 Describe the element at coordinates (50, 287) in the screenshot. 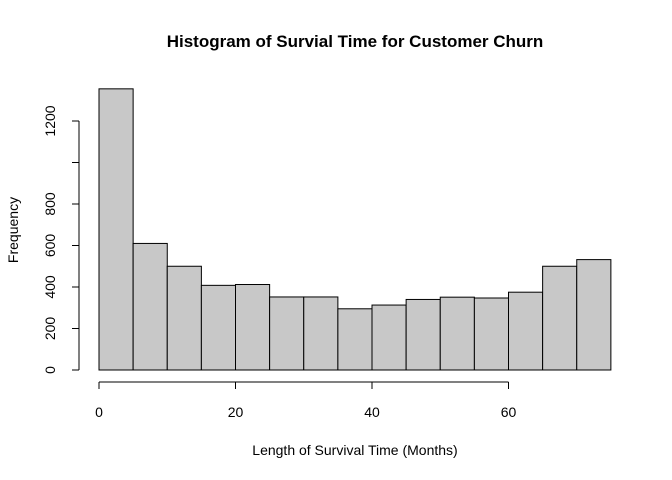

I see `y-tick-label-2: 400` at that location.